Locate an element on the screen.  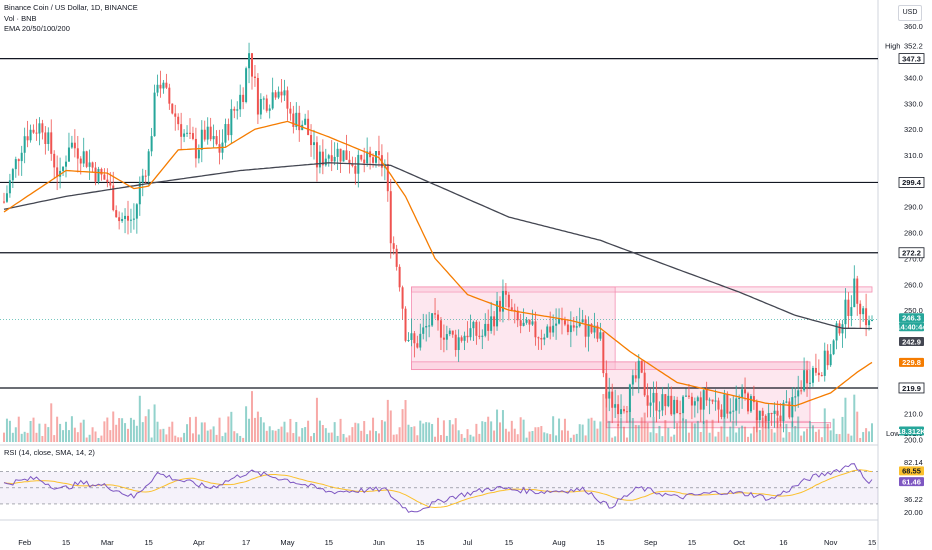
volume-legend: Vol · BNB is located at coordinates (20, 18).